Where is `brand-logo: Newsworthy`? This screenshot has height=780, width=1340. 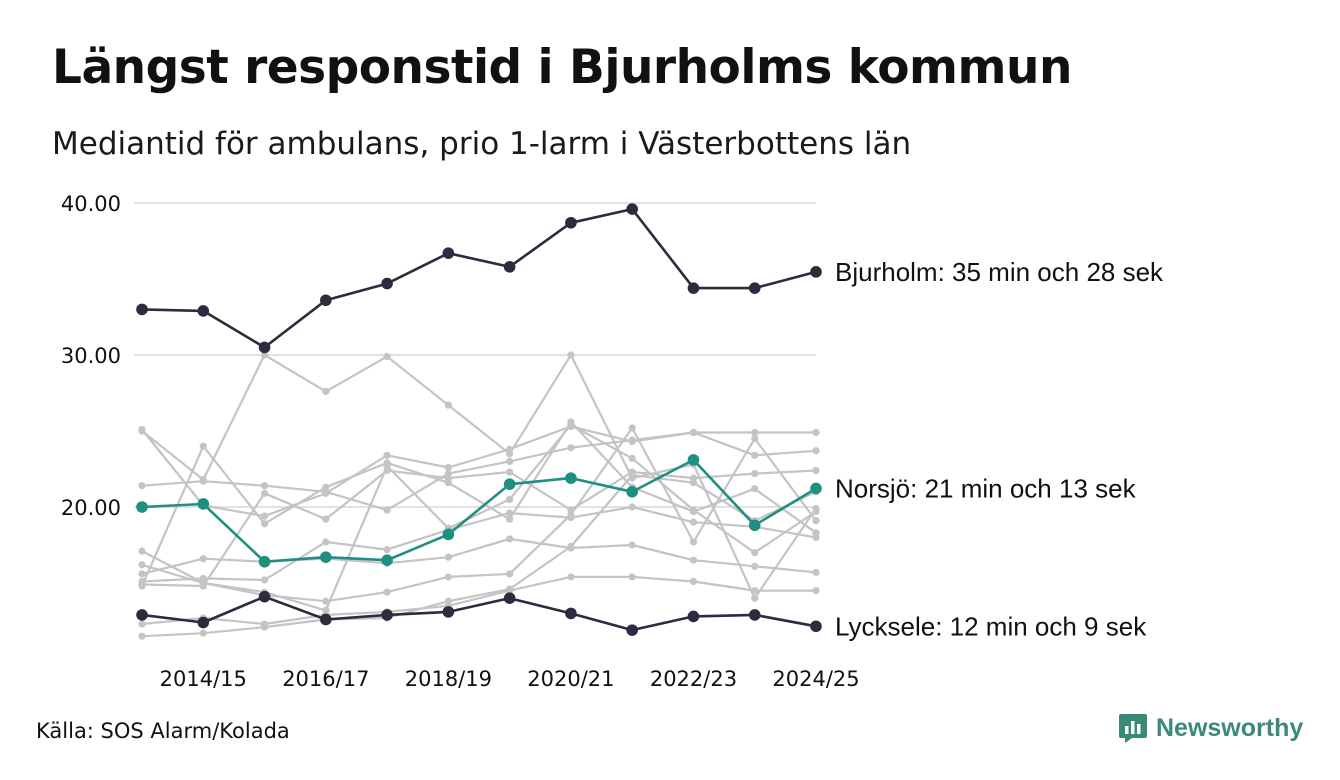 brand-logo: Newsworthy is located at coordinates (1210, 728).